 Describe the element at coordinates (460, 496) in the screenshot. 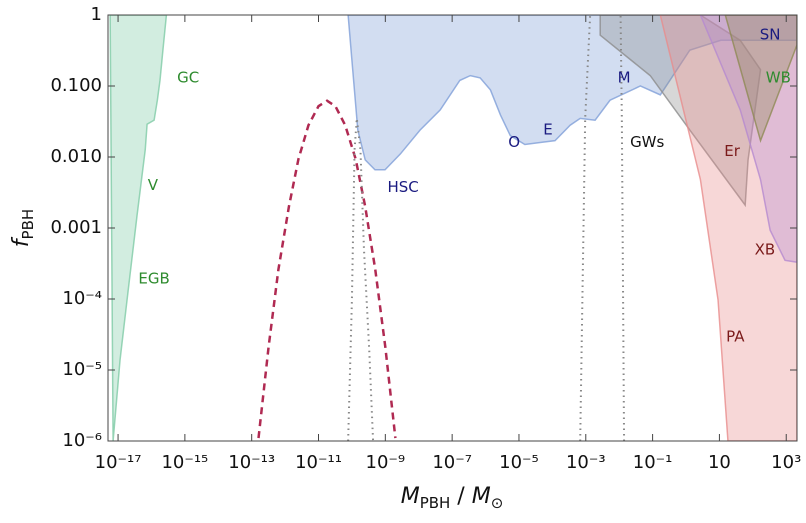

I see `label-part: /` at that location.